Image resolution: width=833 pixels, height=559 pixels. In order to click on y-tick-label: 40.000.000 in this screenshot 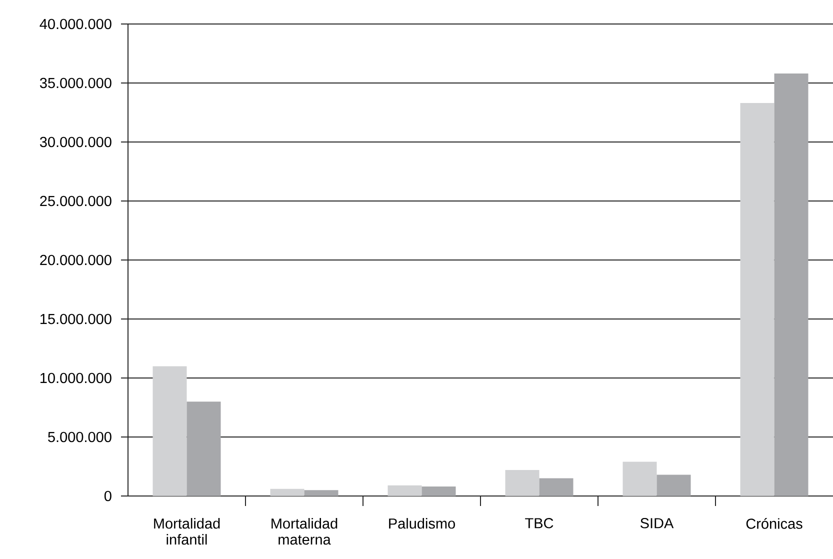, I will do `click(76, 24)`.